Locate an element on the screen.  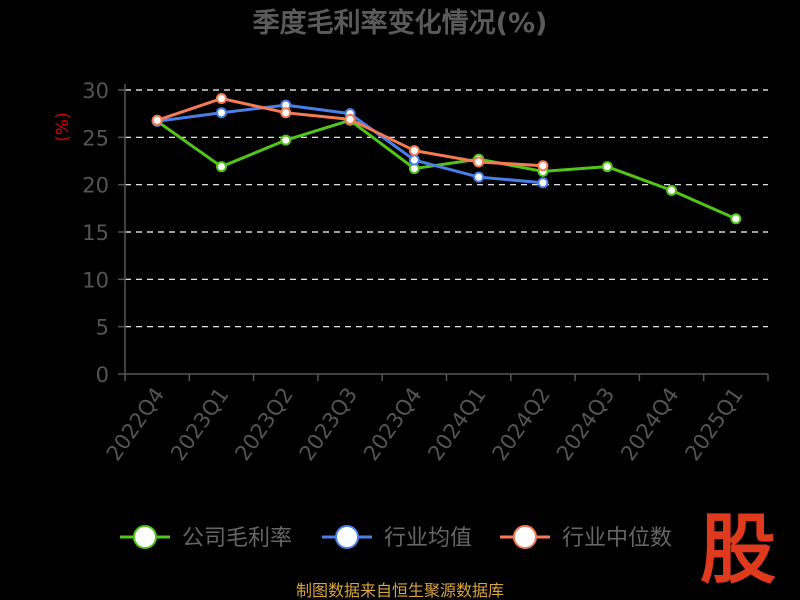
x-tick-label: 2024Q2 is located at coordinates (521, 424).